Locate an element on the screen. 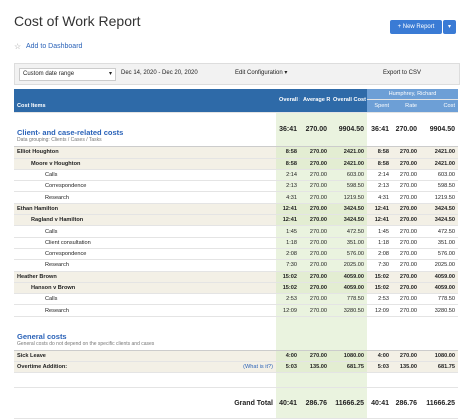 This screenshot has width=474, height=419. column-header: Overall Cost ($) is located at coordinates (348, 101).